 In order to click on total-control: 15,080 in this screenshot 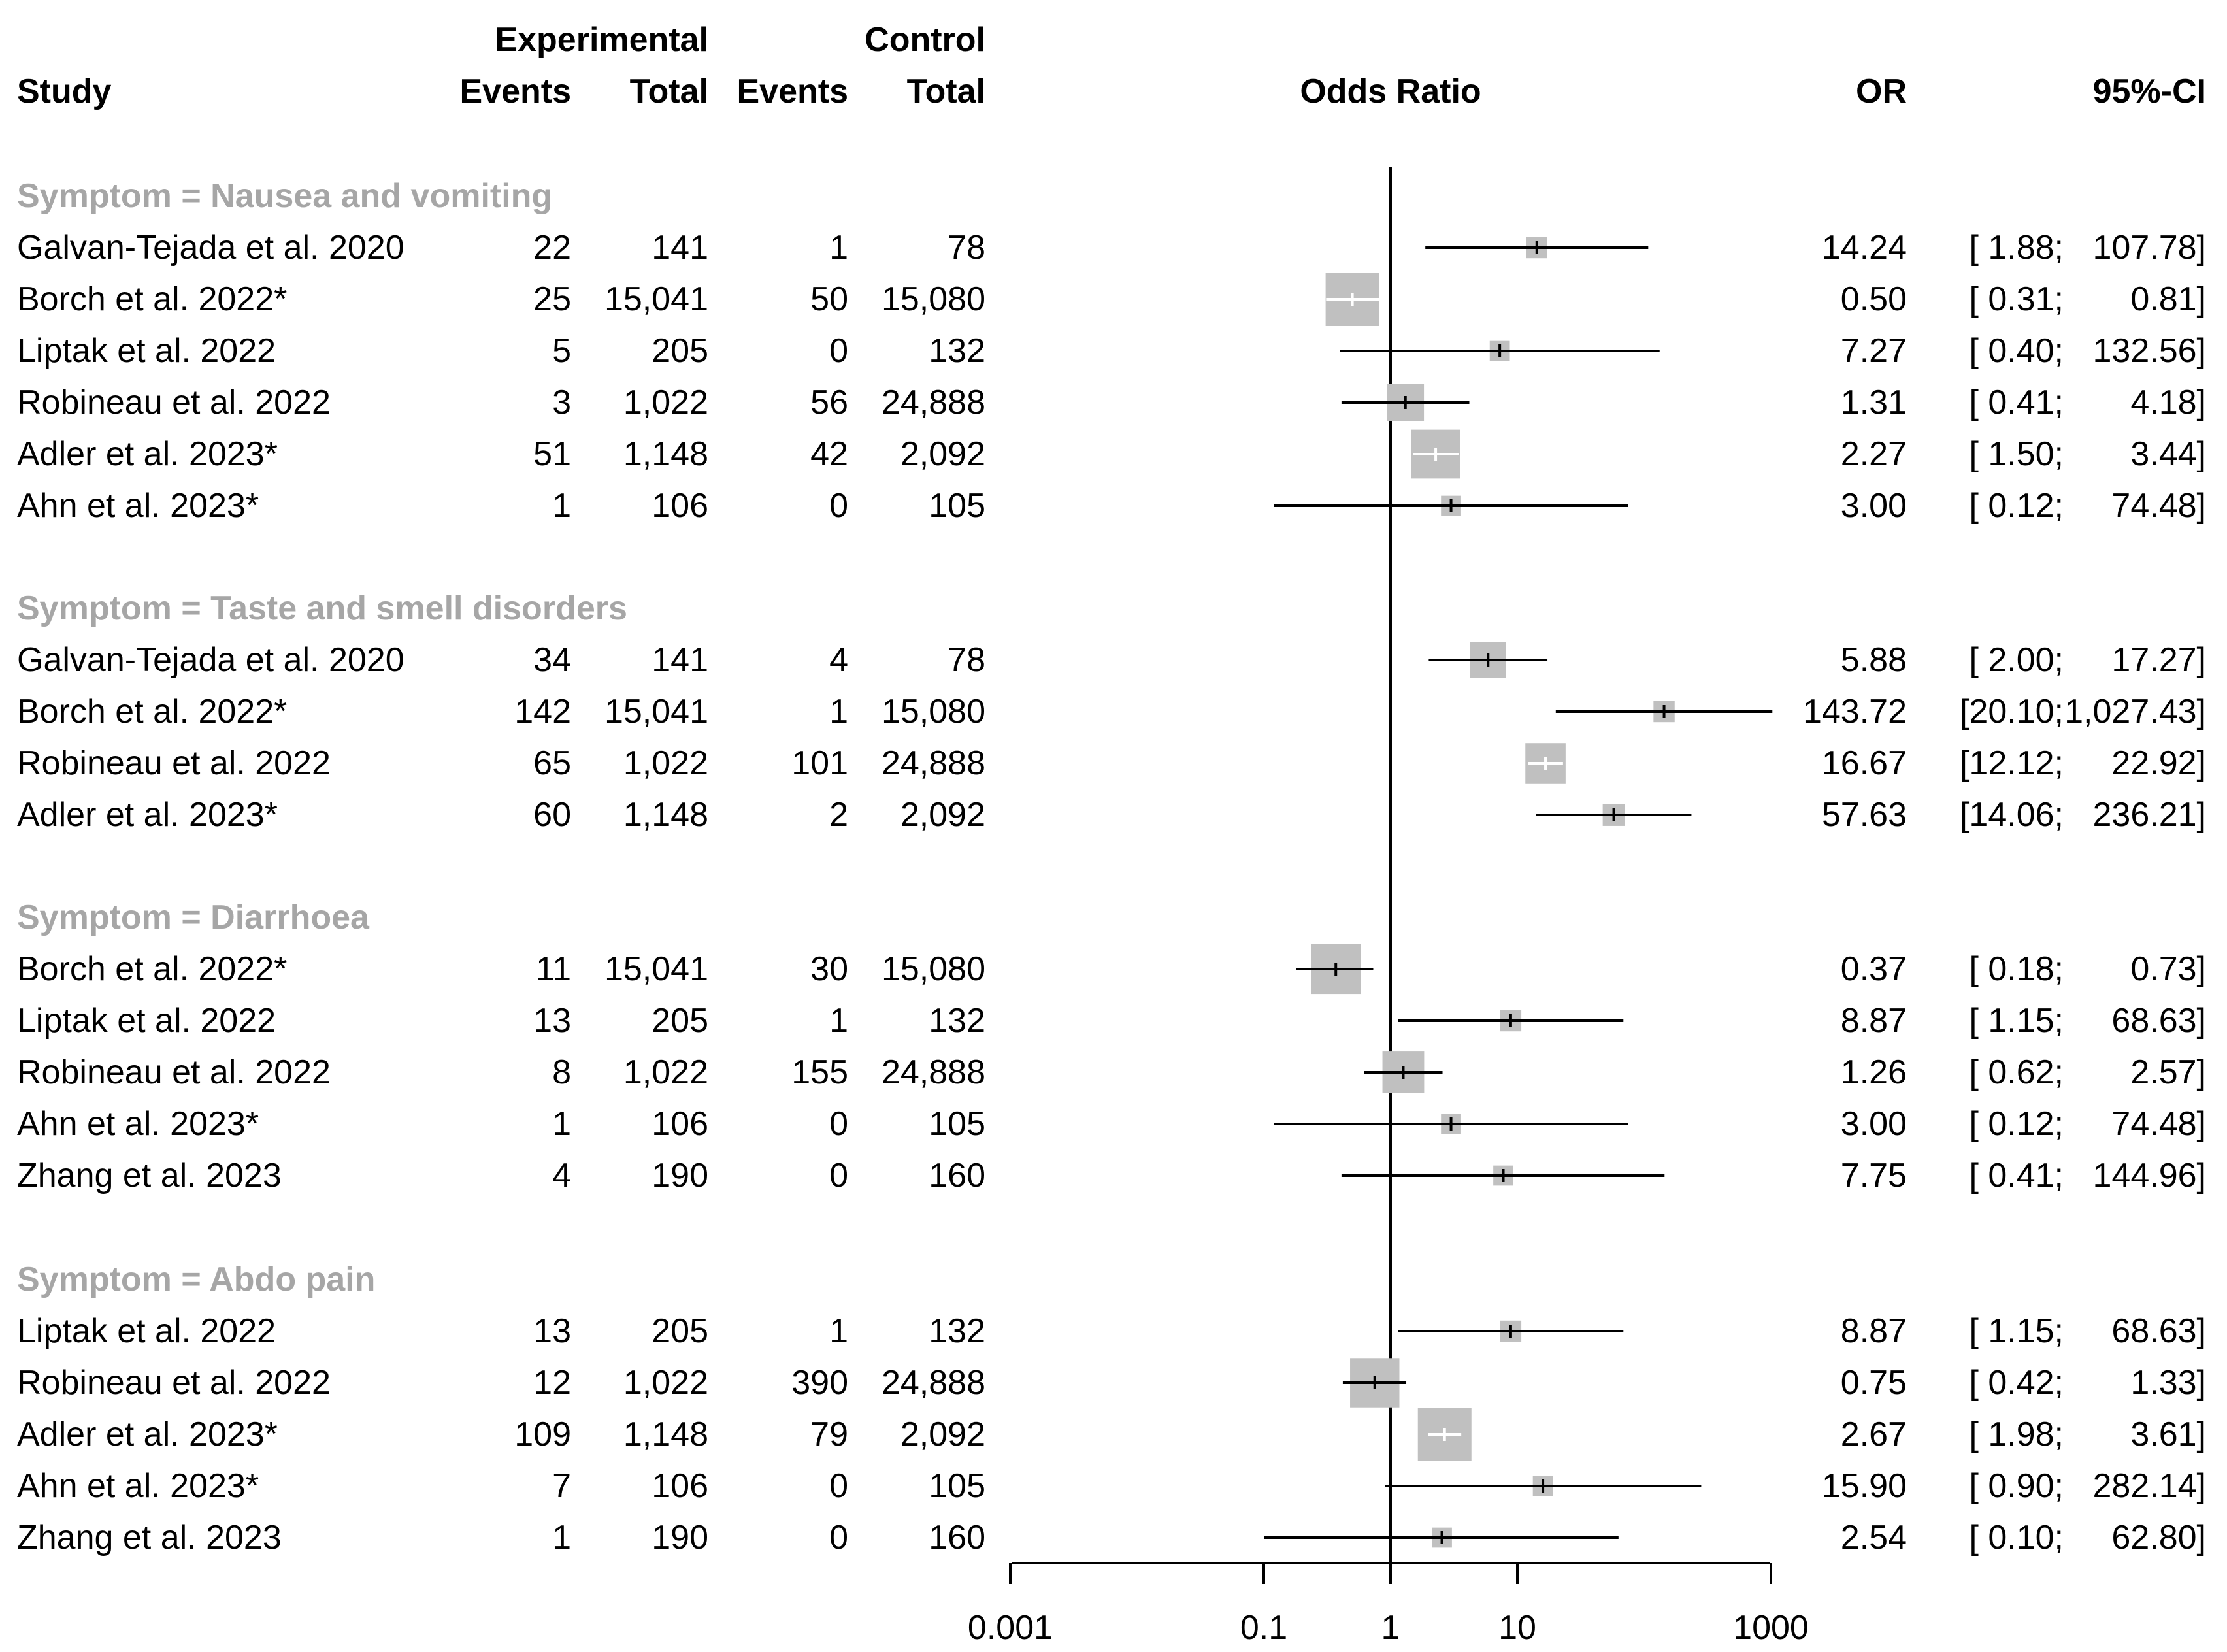, I will do `click(933, 299)`.